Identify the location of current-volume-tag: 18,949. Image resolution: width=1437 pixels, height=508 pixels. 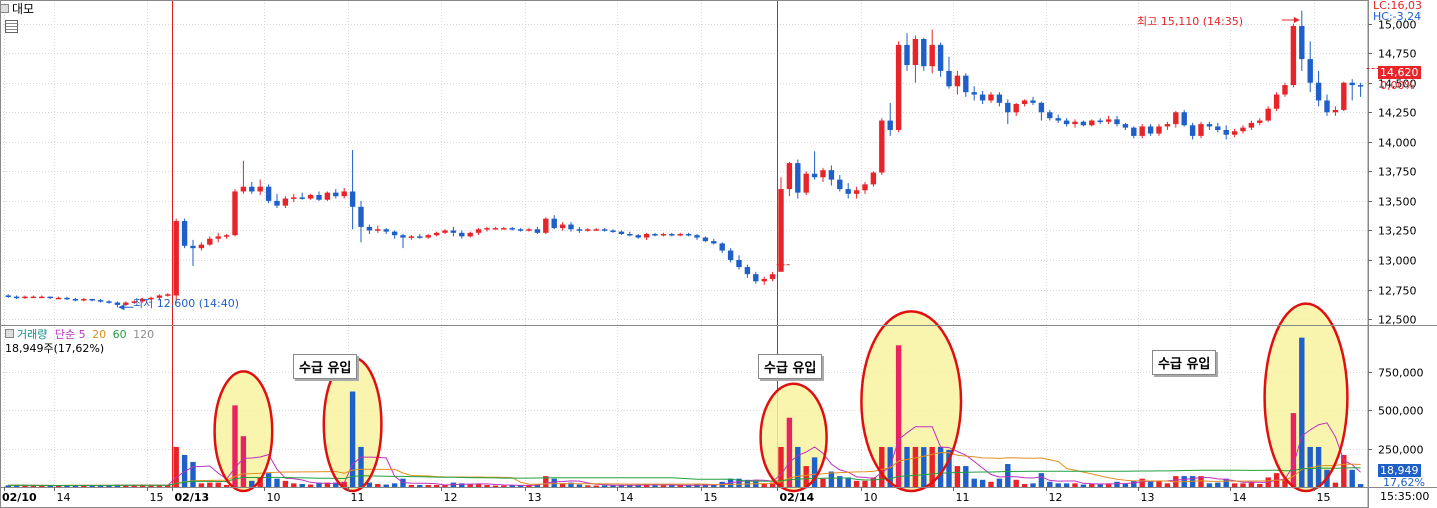
(1399, 470).